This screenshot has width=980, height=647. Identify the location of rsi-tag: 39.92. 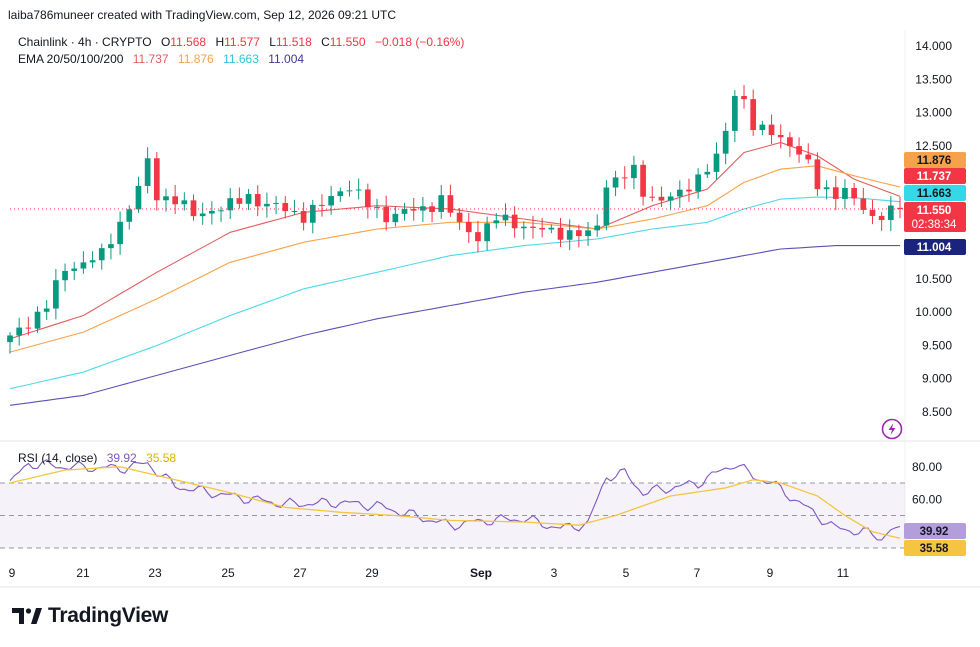
(935, 531).